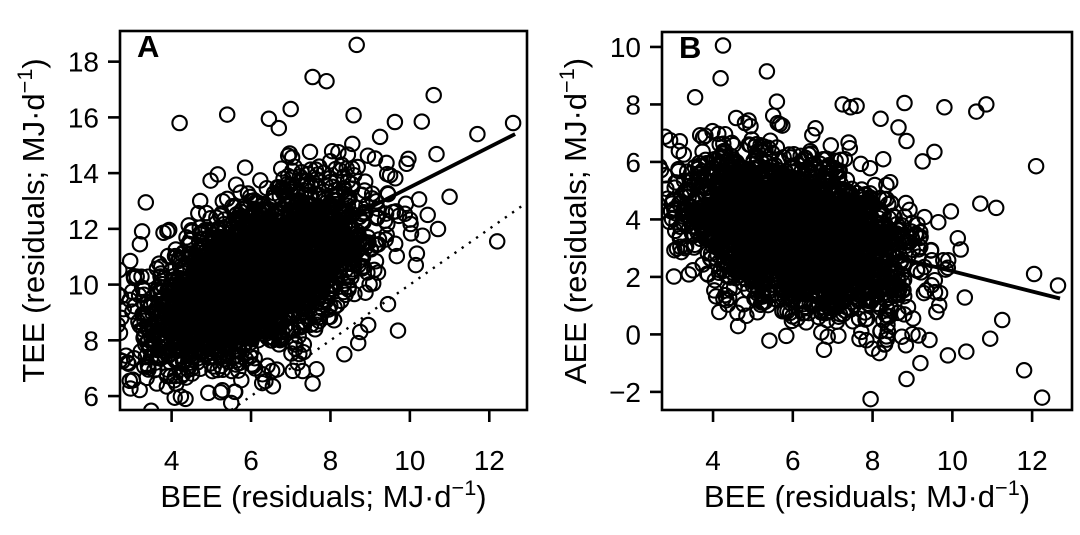  I want to click on y-tick-label: 16, so click(83, 117).